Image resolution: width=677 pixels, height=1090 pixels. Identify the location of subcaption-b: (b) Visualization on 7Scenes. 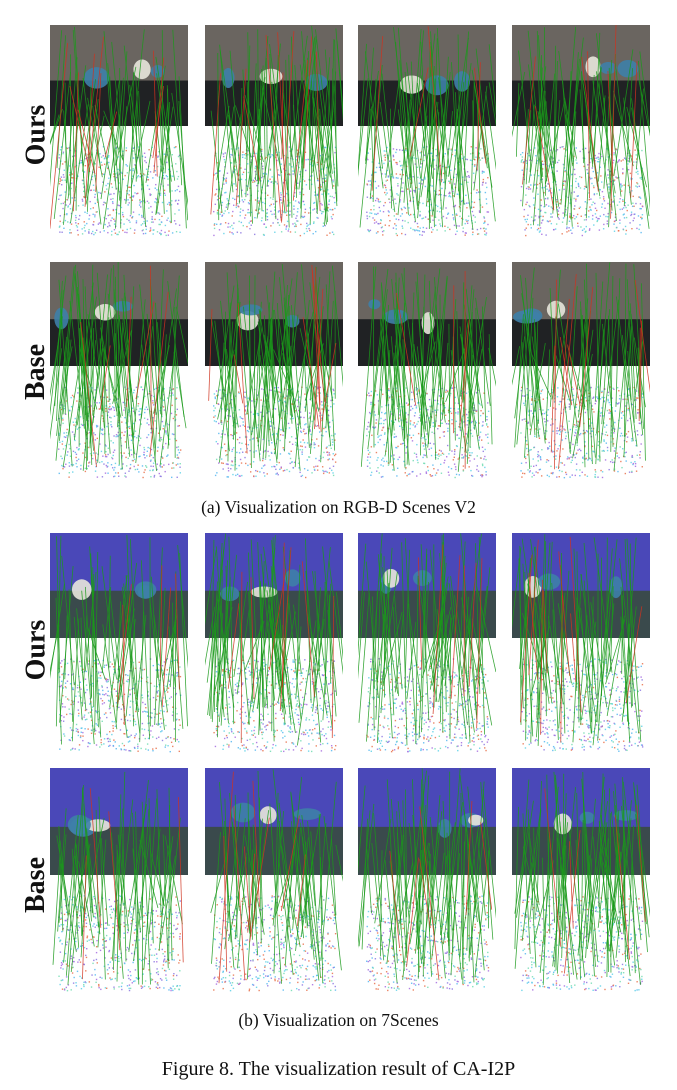
(338, 1020).